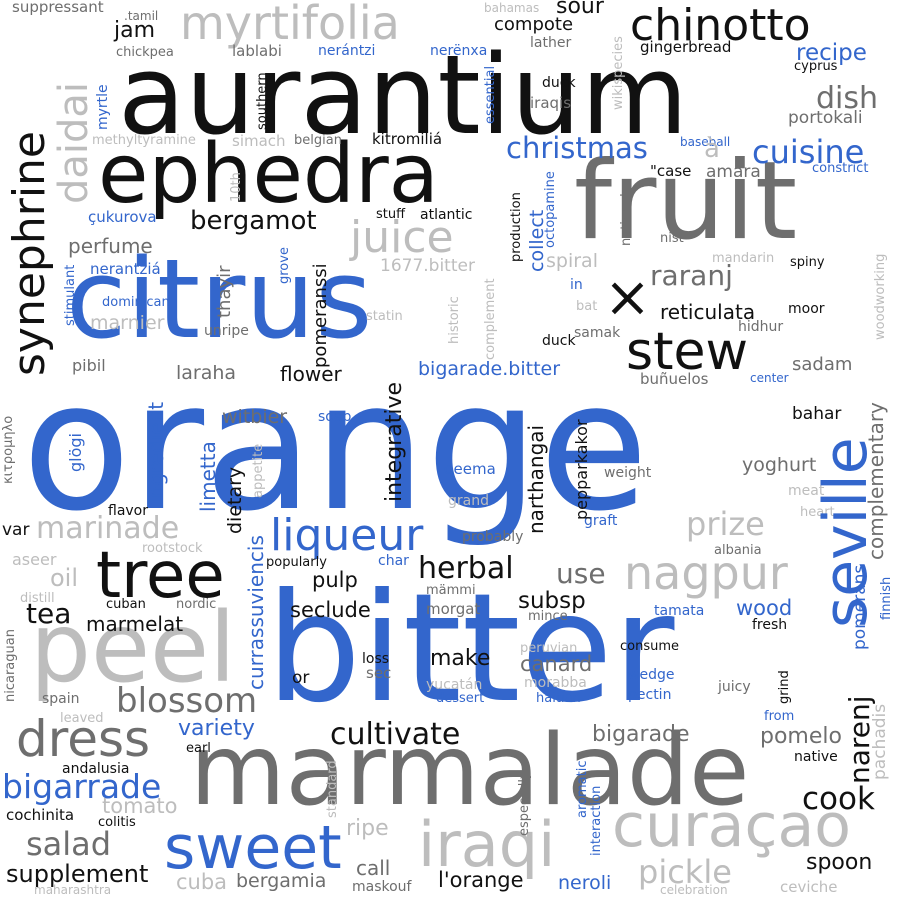  Describe the element at coordinates (651, 675) in the screenshot. I see `word-wedge: wedge` at that location.